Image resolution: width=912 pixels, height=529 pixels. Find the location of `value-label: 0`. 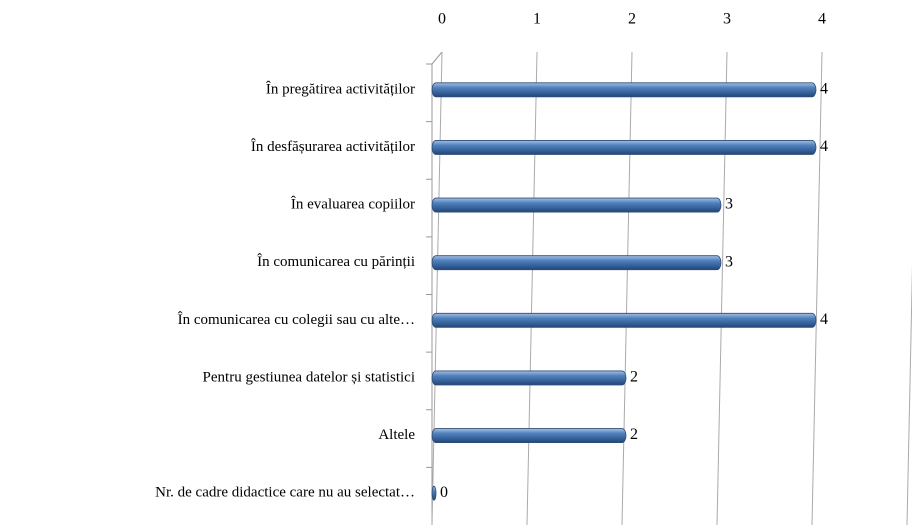

value-label: 0 is located at coordinates (444, 492).